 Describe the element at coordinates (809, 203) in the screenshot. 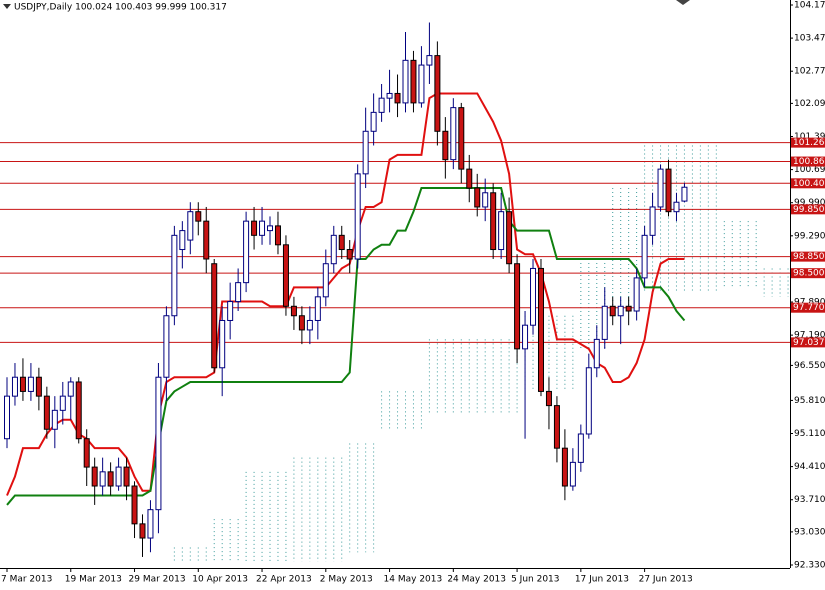

I see `y-tick-label: 99.990` at that location.